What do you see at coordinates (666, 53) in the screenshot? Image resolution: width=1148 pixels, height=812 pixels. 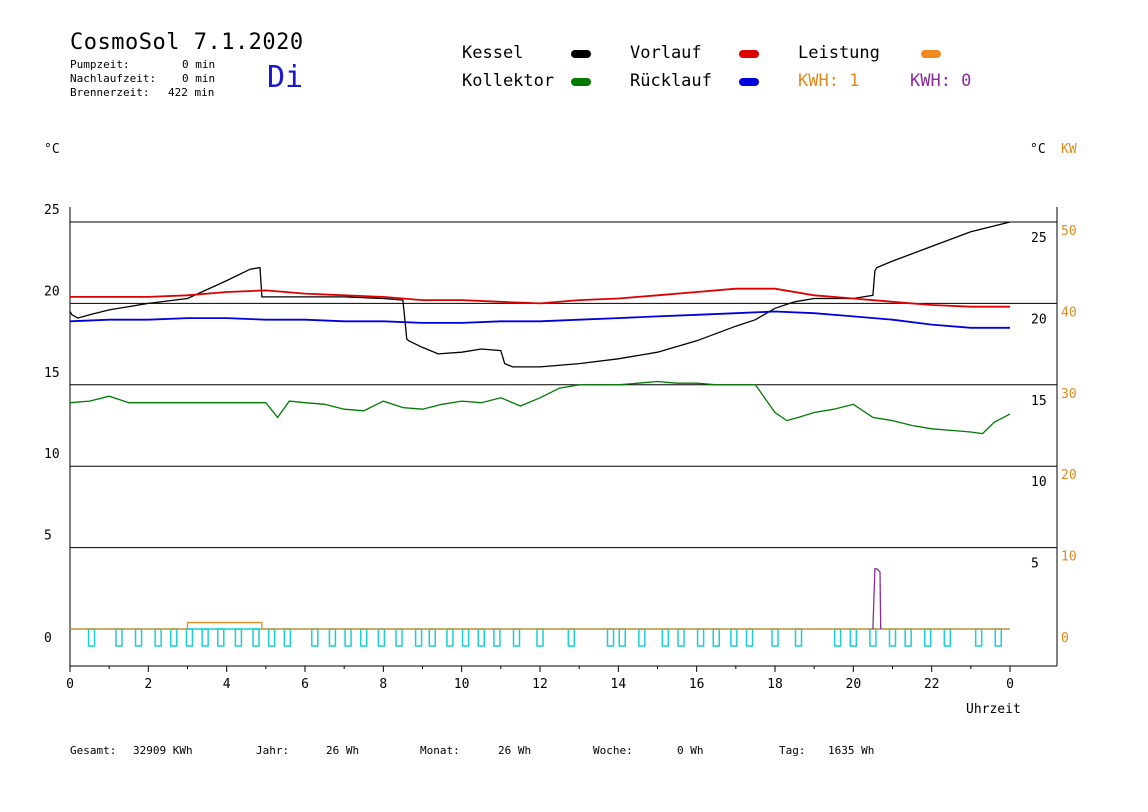 I see `legend-vorlauf-label: Vorlauf` at bounding box center [666, 53].